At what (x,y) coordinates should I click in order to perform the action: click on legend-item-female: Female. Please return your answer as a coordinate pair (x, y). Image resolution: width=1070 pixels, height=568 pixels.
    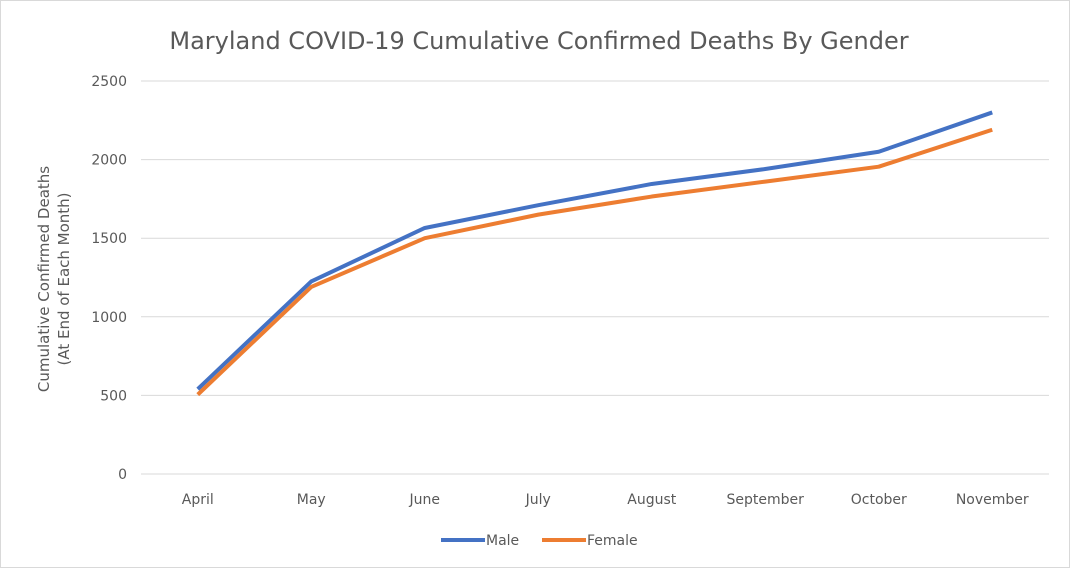
    Looking at the image, I should click on (590, 541).